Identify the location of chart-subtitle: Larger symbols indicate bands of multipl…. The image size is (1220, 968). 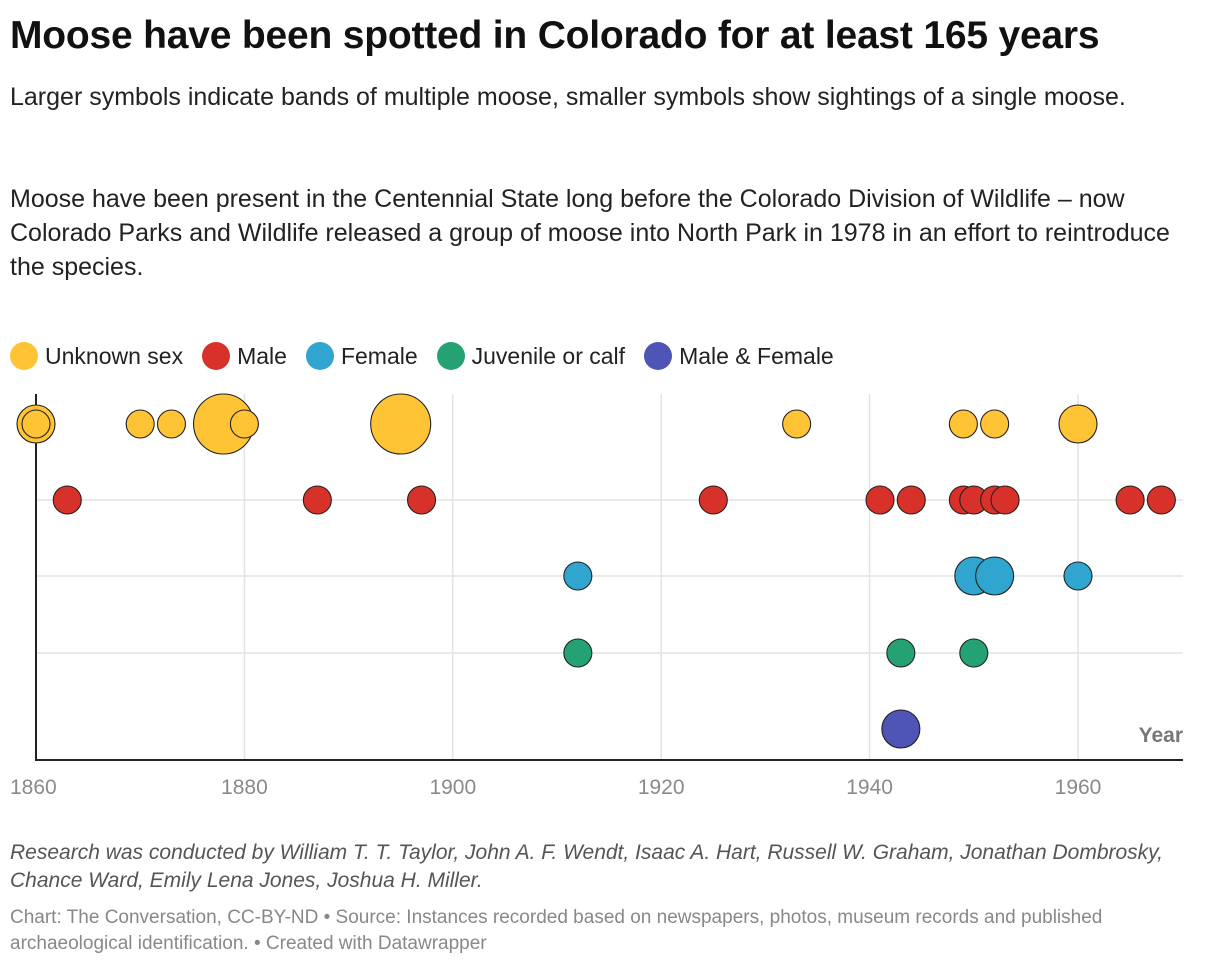
(568, 97).